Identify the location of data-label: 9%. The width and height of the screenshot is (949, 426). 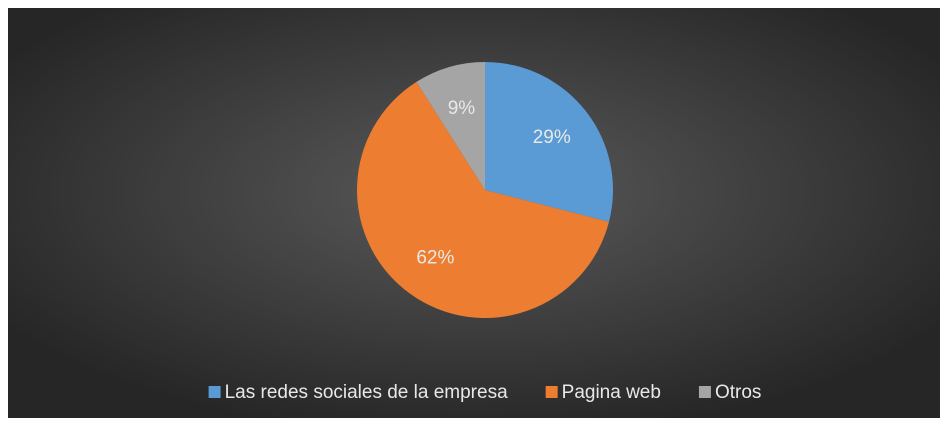
(462, 108).